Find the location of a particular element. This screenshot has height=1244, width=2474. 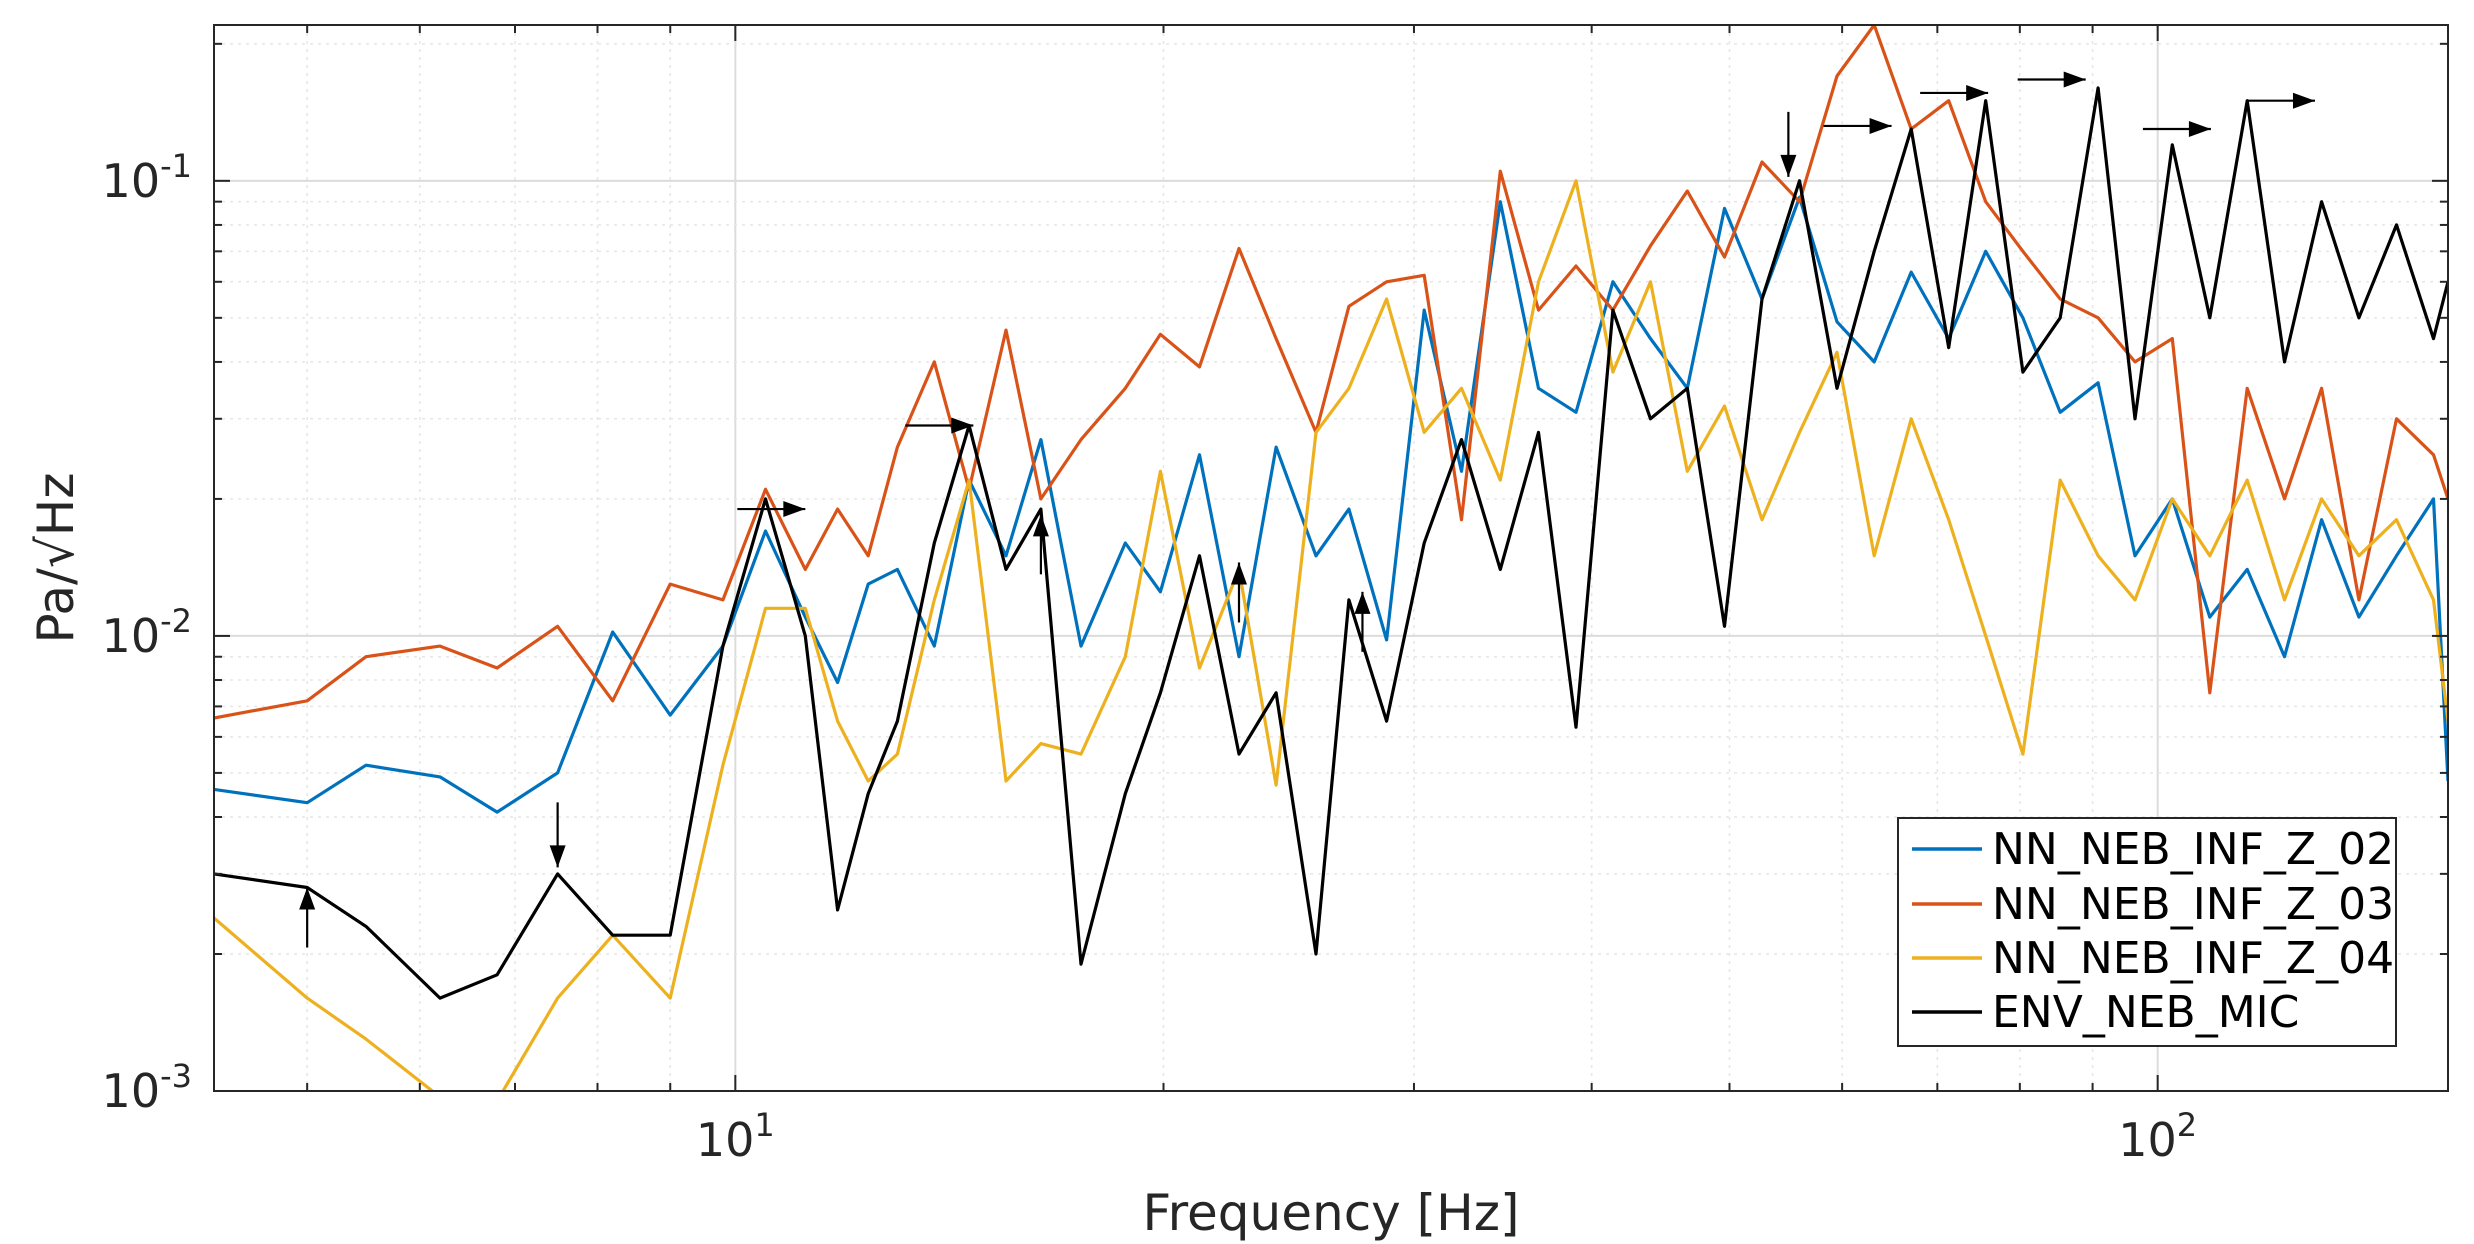

legend-label-1: NN_NEB_INF_Z_02 is located at coordinates (2193, 849).